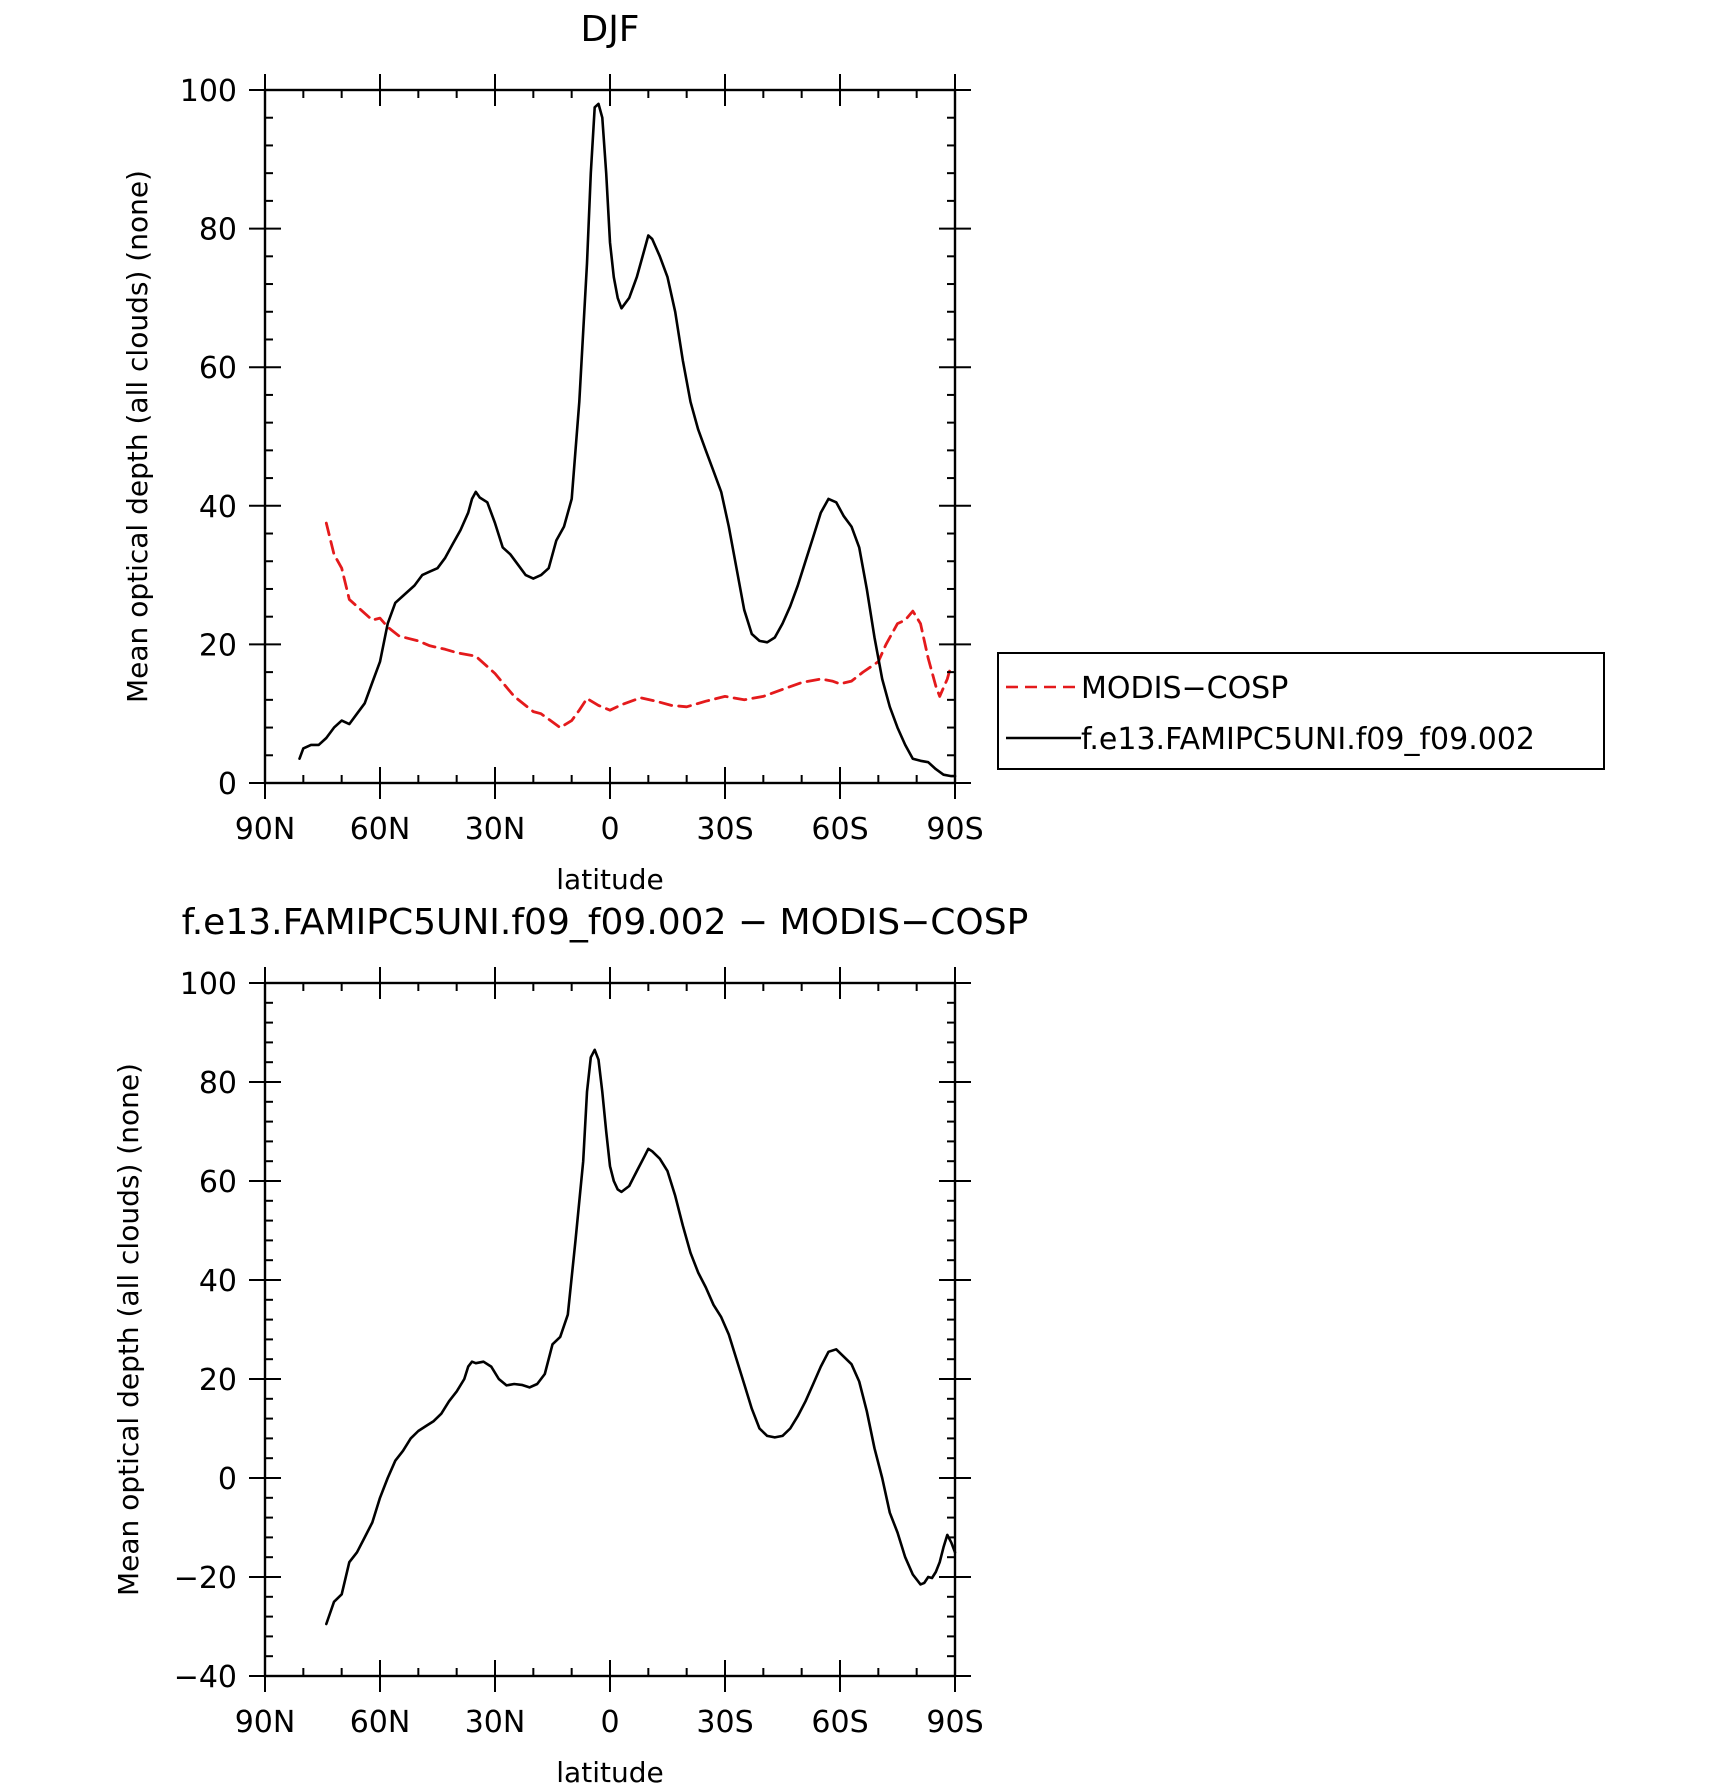 The image size is (1710, 1789). Describe the element at coordinates (205, 1677) in the screenshot. I see `y-tick-label: −40` at that location.